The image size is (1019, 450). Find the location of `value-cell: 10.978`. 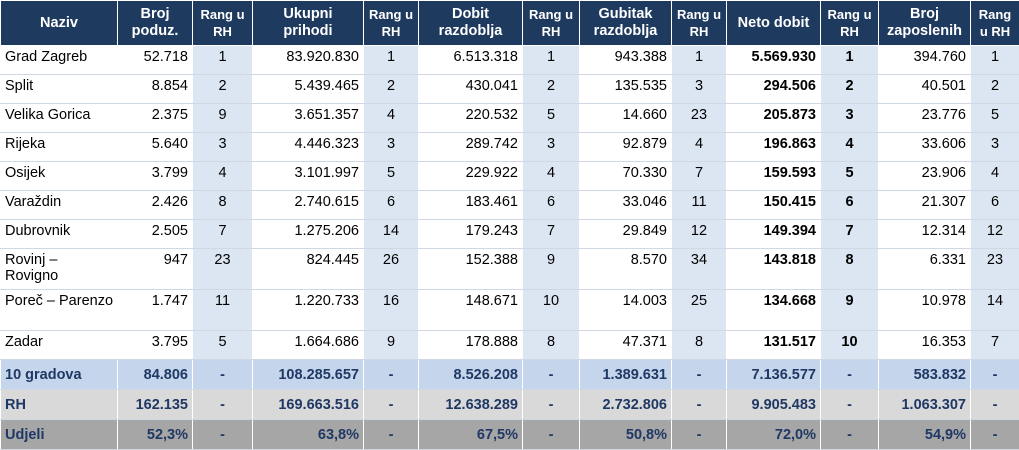

value-cell: 10.978 is located at coordinates (925, 310).